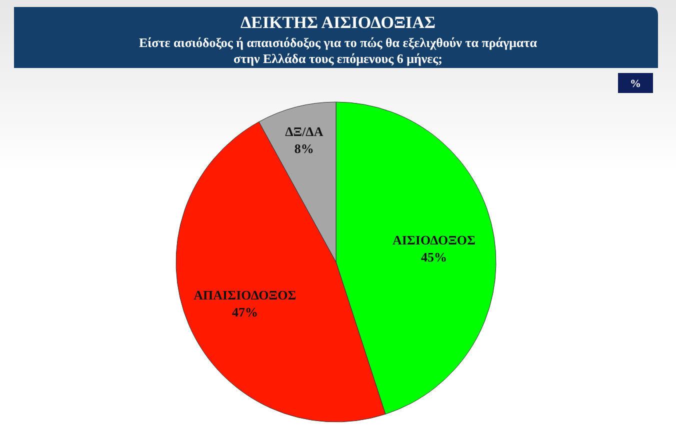  What do you see at coordinates (433, 256) in the screenshot?
I see `data-label: 45%` at bounding box center [433, 256].